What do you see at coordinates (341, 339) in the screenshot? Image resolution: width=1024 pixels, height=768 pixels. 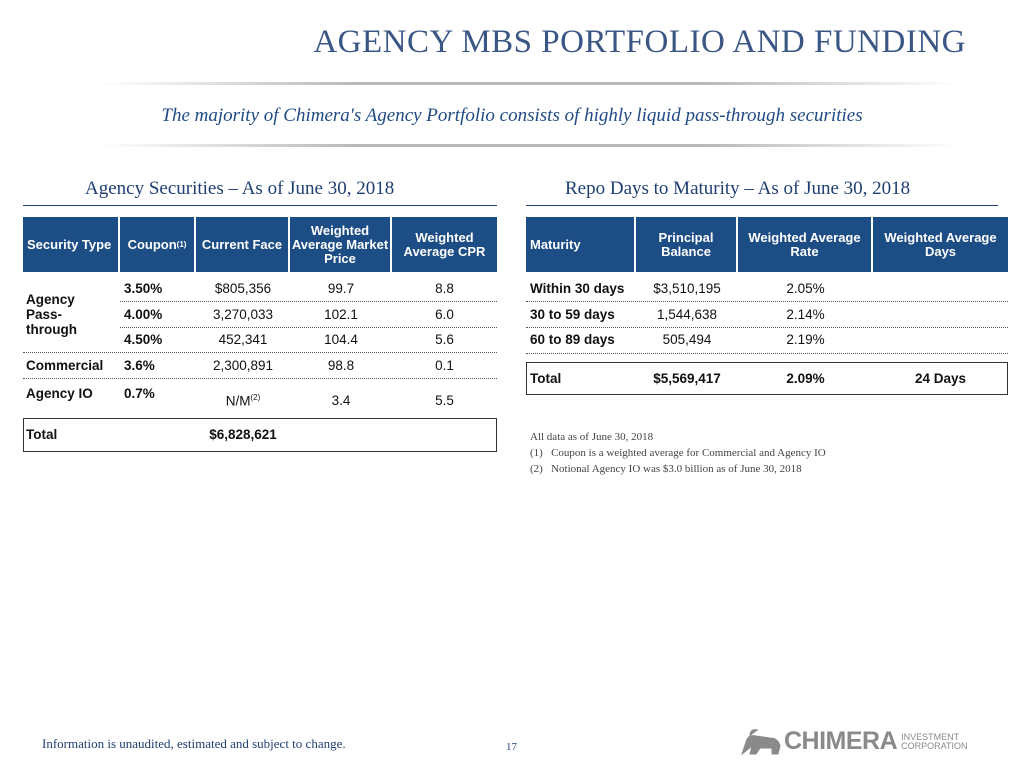 I see `price: 104.4` at bounding box center [341, 339].